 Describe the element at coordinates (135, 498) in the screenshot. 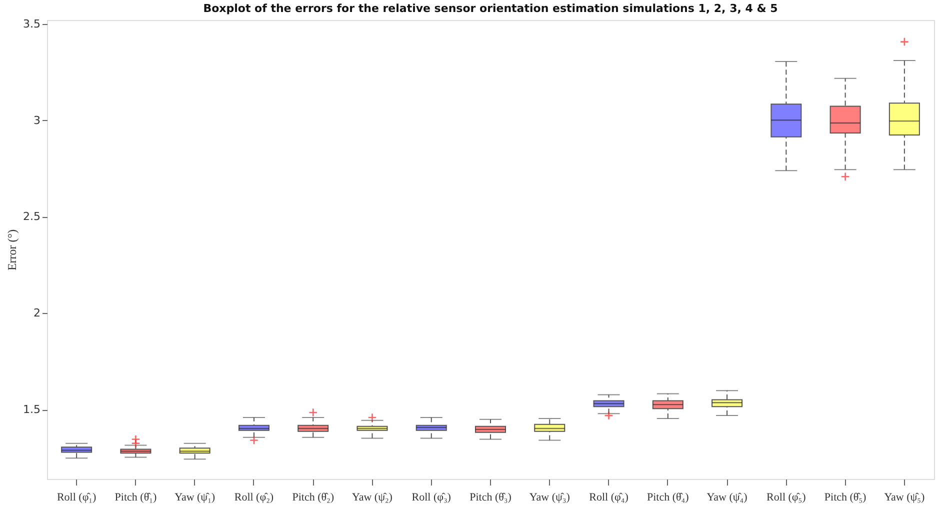

I see `x-tick-label: Pitch (θ̂₁)` at that location.